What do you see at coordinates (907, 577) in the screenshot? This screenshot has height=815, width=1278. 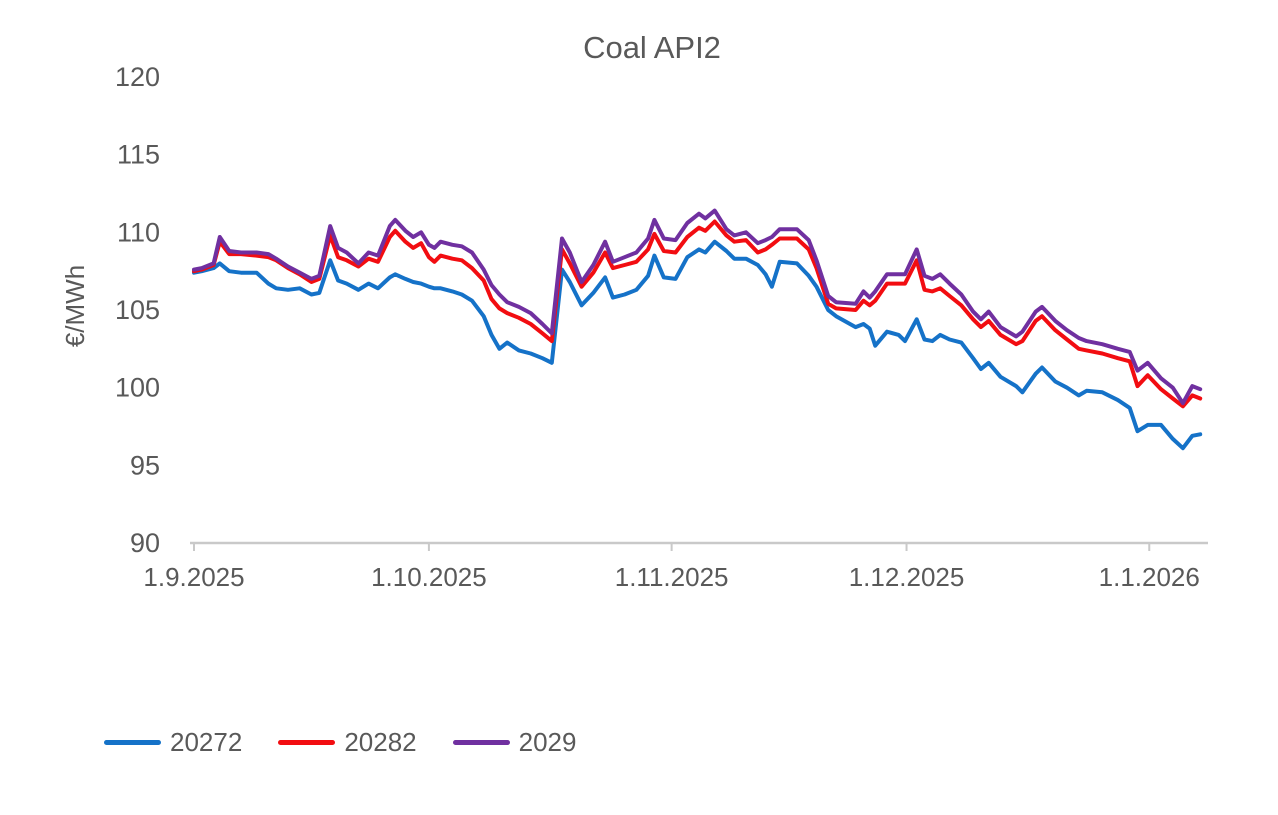 I see `x-tick-label: 1.12.2025` at bounding box center [907, 577].